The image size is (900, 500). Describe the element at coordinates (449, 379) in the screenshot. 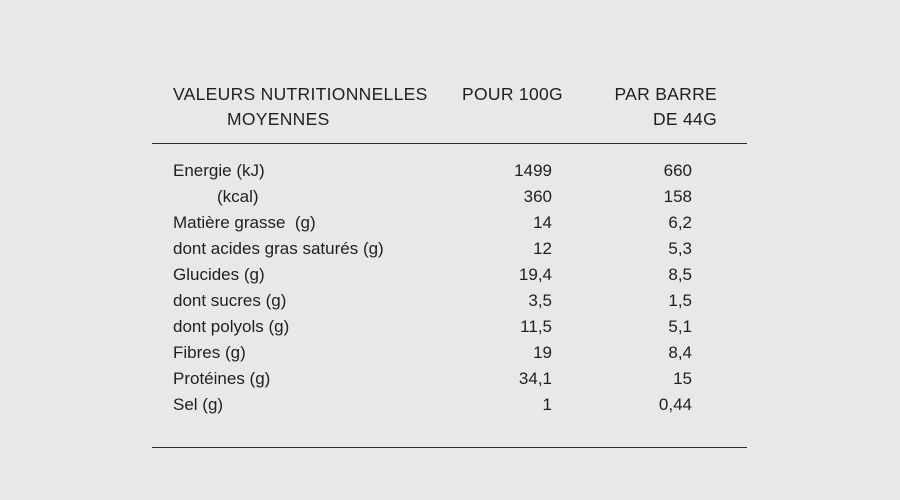

I see `table-row-proteins: Protéines (g) 34,1 15` at that location.